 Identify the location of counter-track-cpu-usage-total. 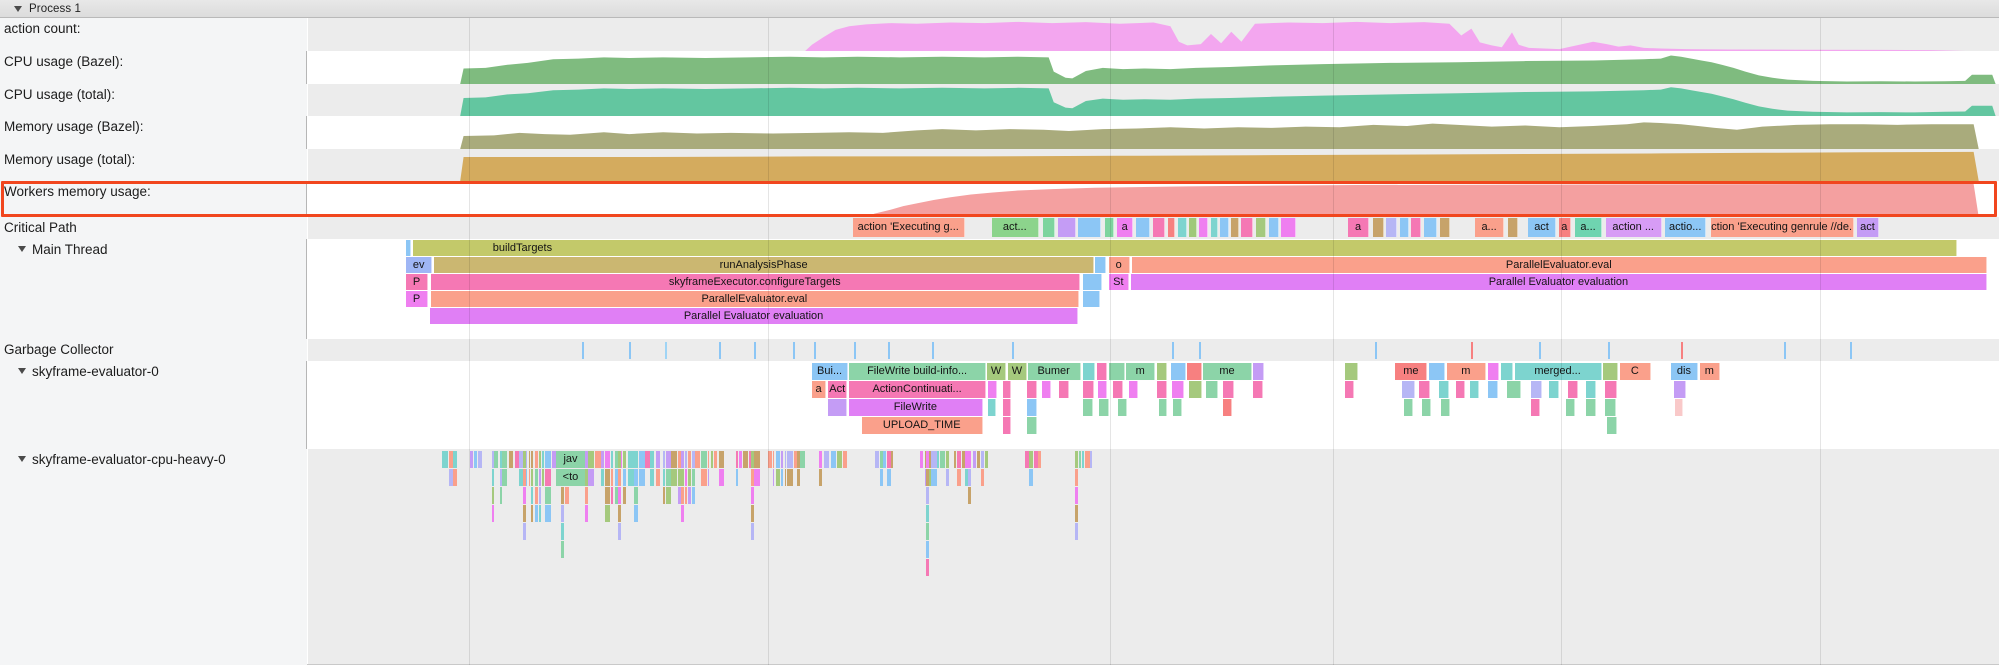
(1153, 100).